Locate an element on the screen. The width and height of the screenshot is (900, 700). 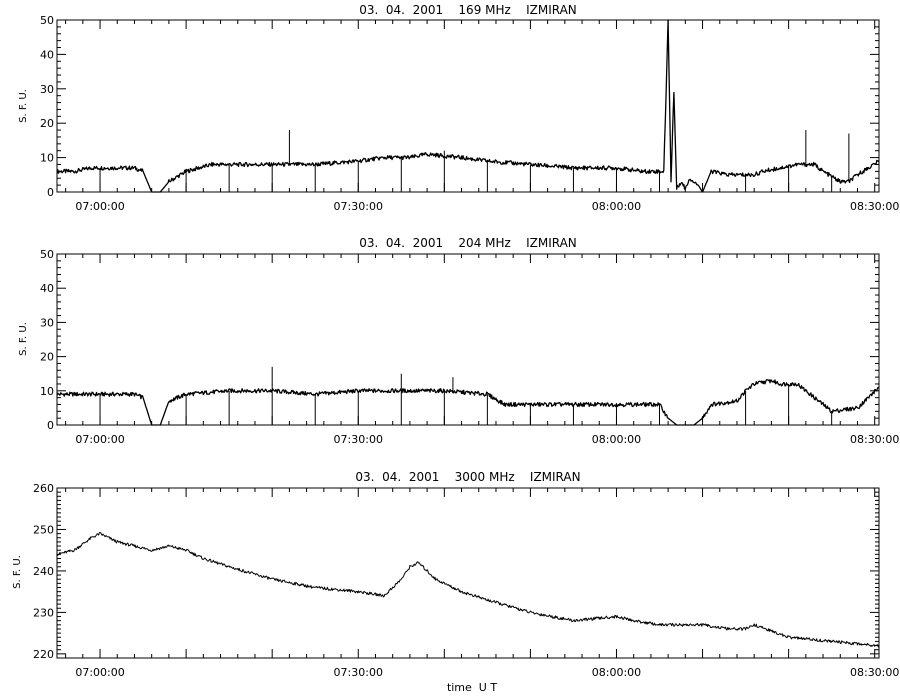
y-tick-label: 220 is located at coordinates (43, 654).